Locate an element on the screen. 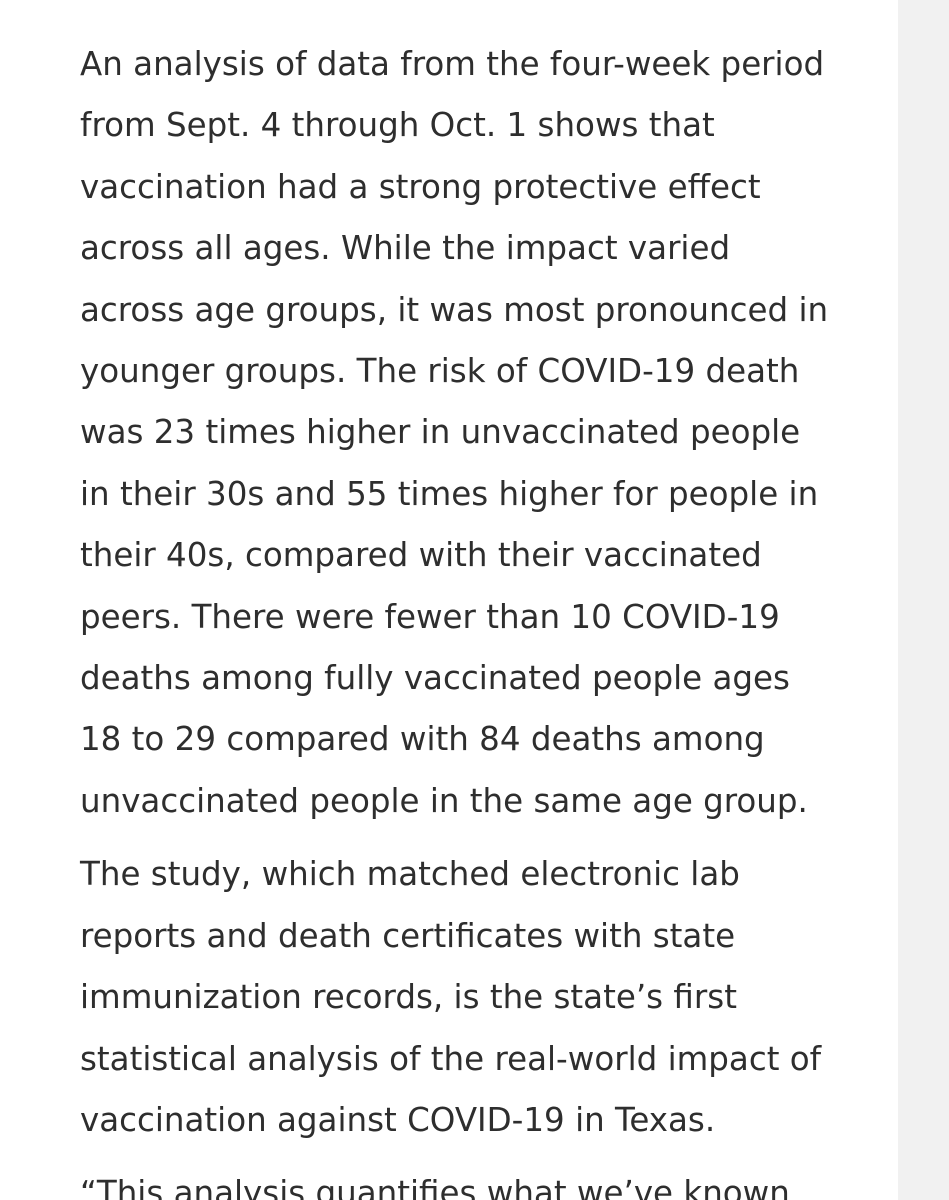 The height and width of the screenshot is (1200, 949). paragraph-line: peers. There were fewer than 10 COVID-19 is located at coordinates (430, 616).